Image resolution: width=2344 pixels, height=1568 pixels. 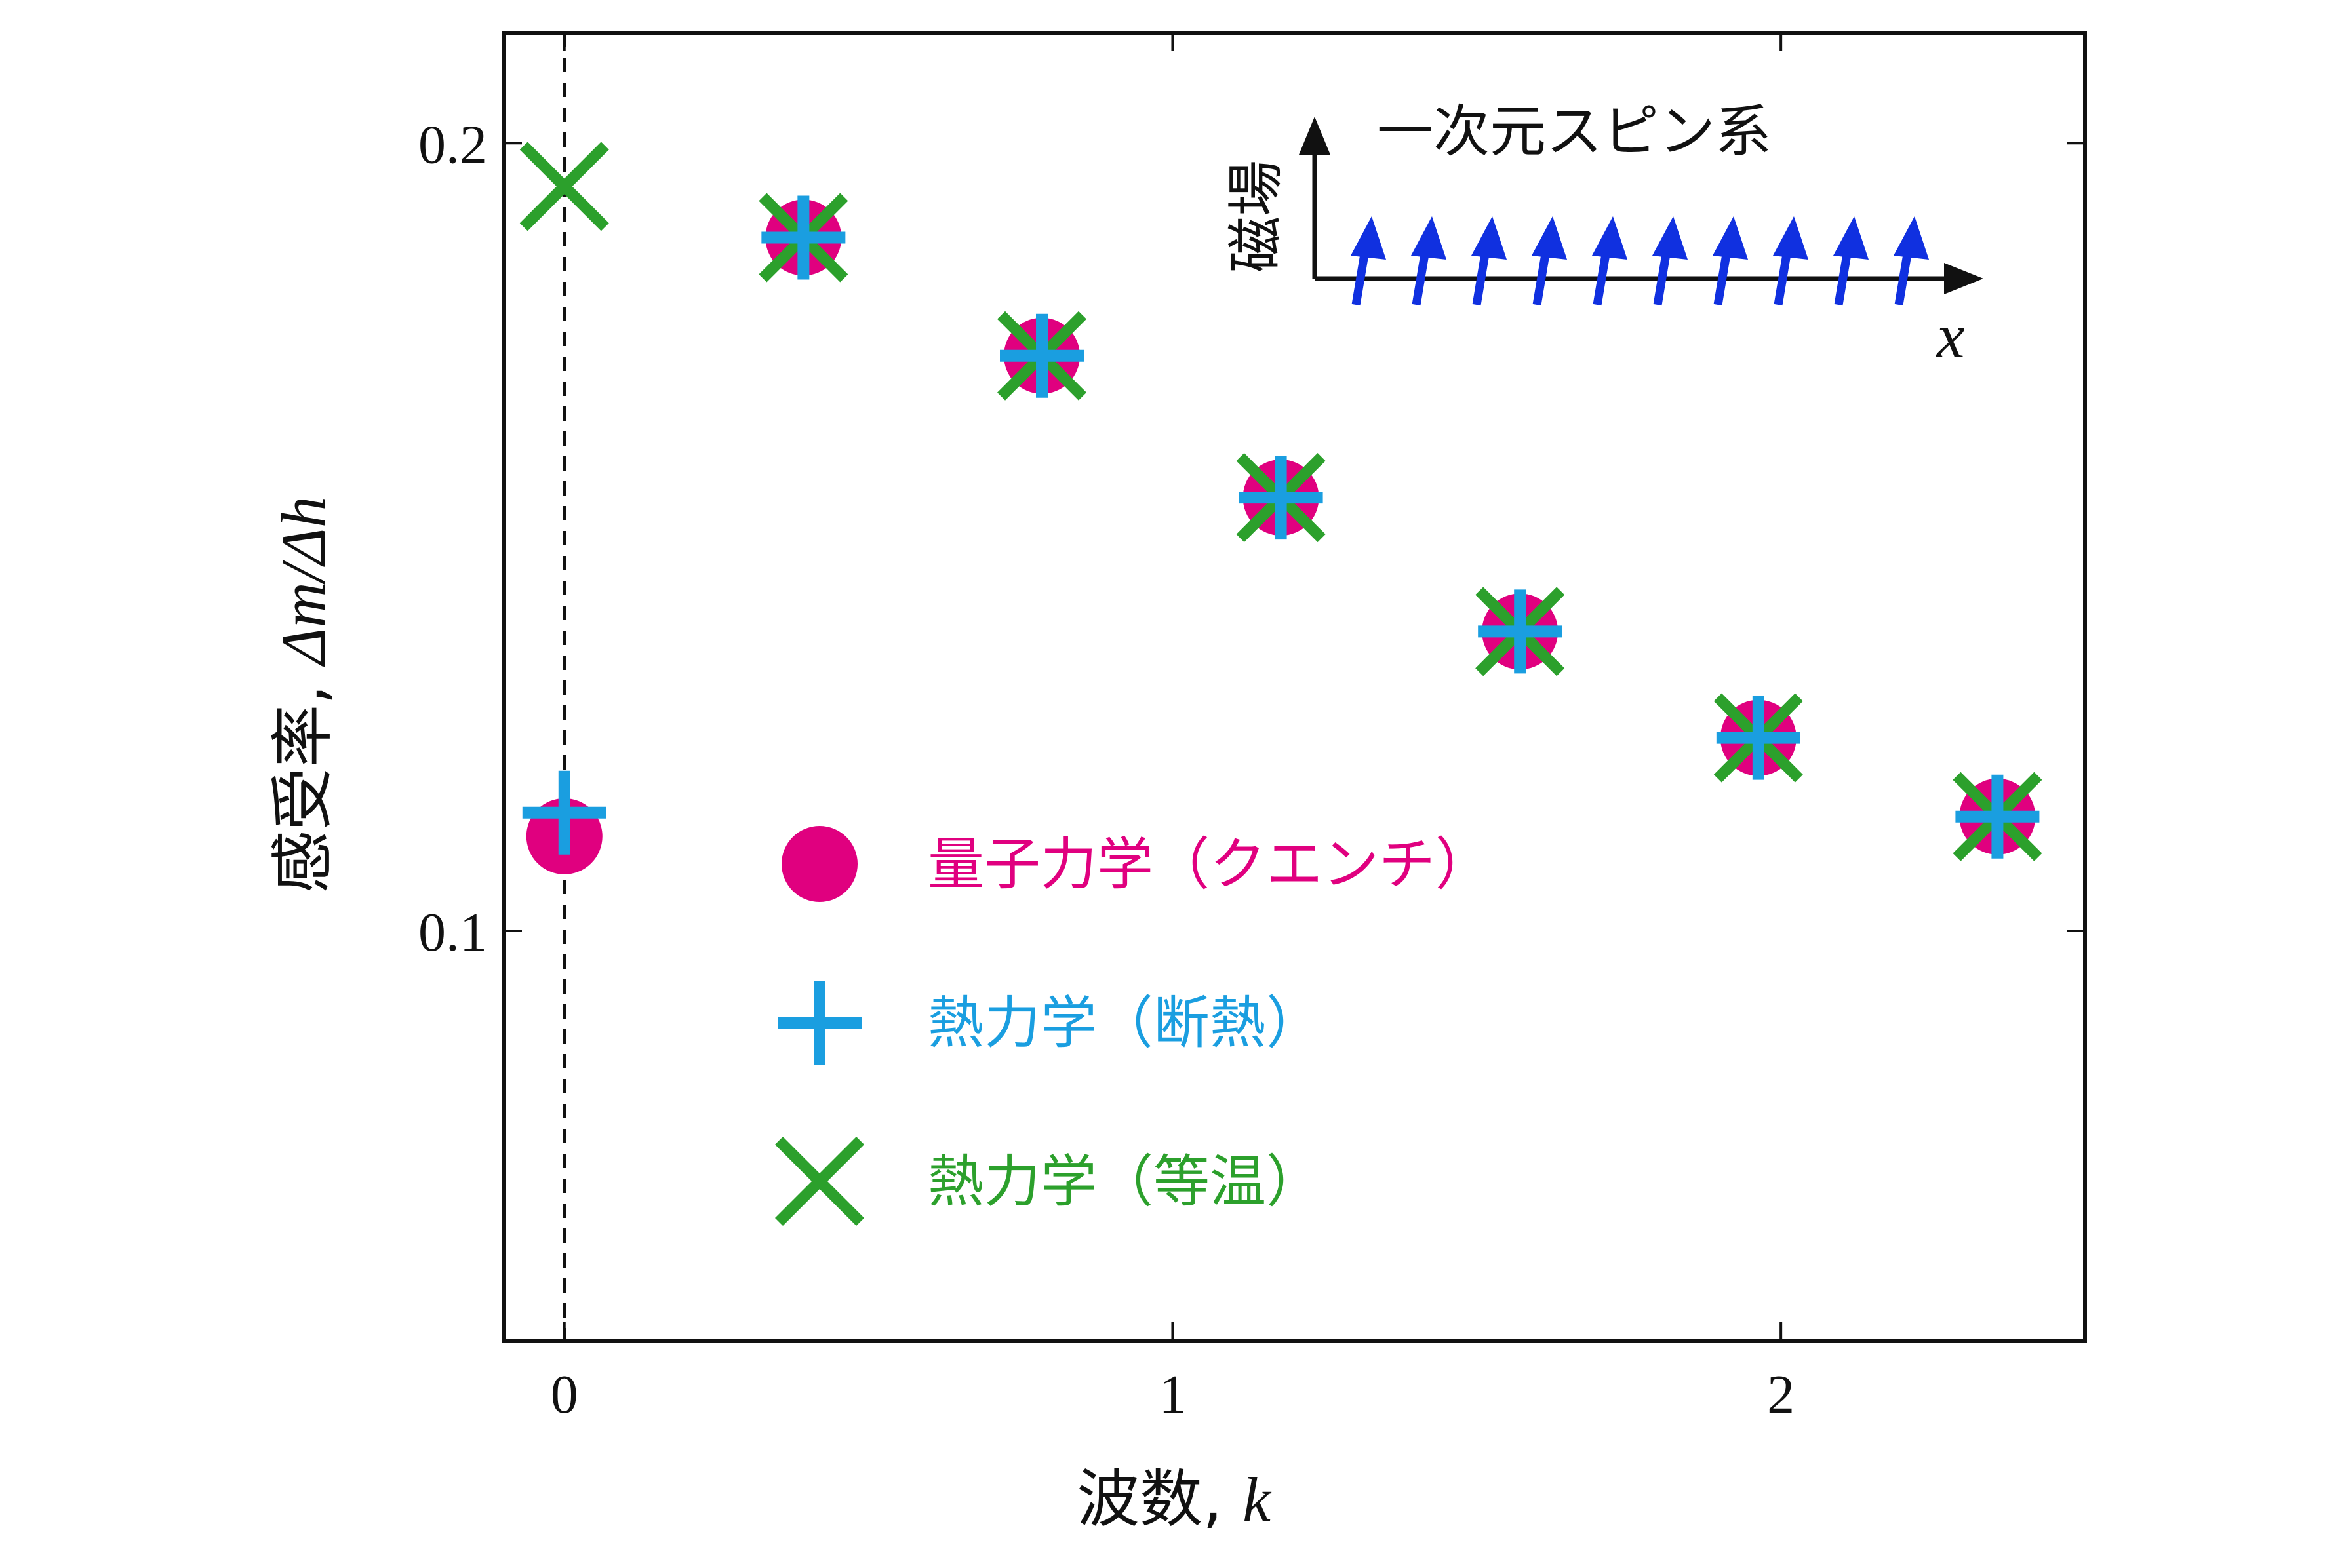 What do you see at coordinates (452, 932) in the screenshot?
I see `y-tick-label: 0.1` at bounding box center [452, 932].